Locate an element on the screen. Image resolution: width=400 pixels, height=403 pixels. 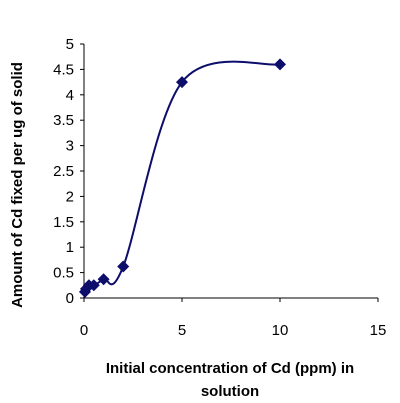
y-tick-label: 1 is located at coordinates (70, 247).